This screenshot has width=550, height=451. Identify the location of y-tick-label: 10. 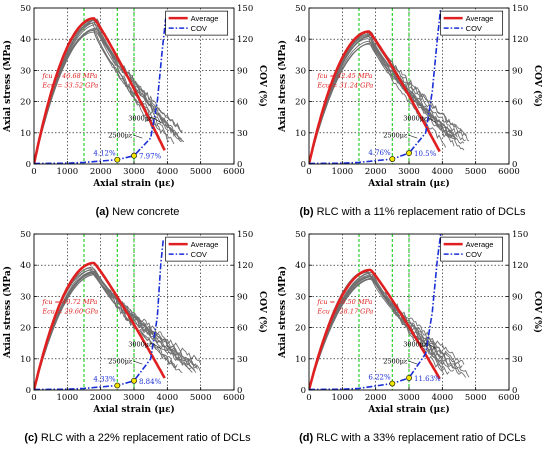
(300, 360).